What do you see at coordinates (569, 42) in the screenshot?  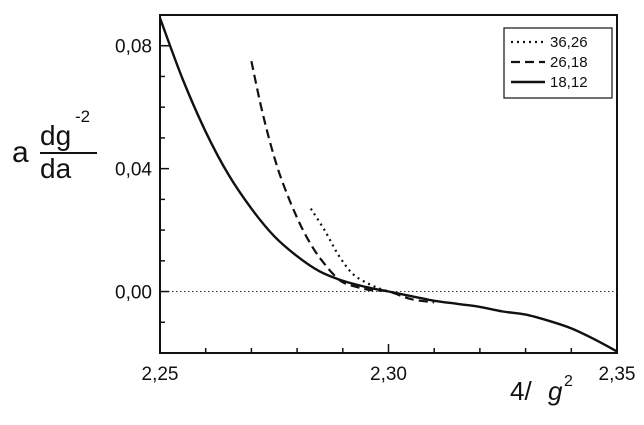 I see `legend-label-36-26: 36,26` at bounding box center [569, 42].